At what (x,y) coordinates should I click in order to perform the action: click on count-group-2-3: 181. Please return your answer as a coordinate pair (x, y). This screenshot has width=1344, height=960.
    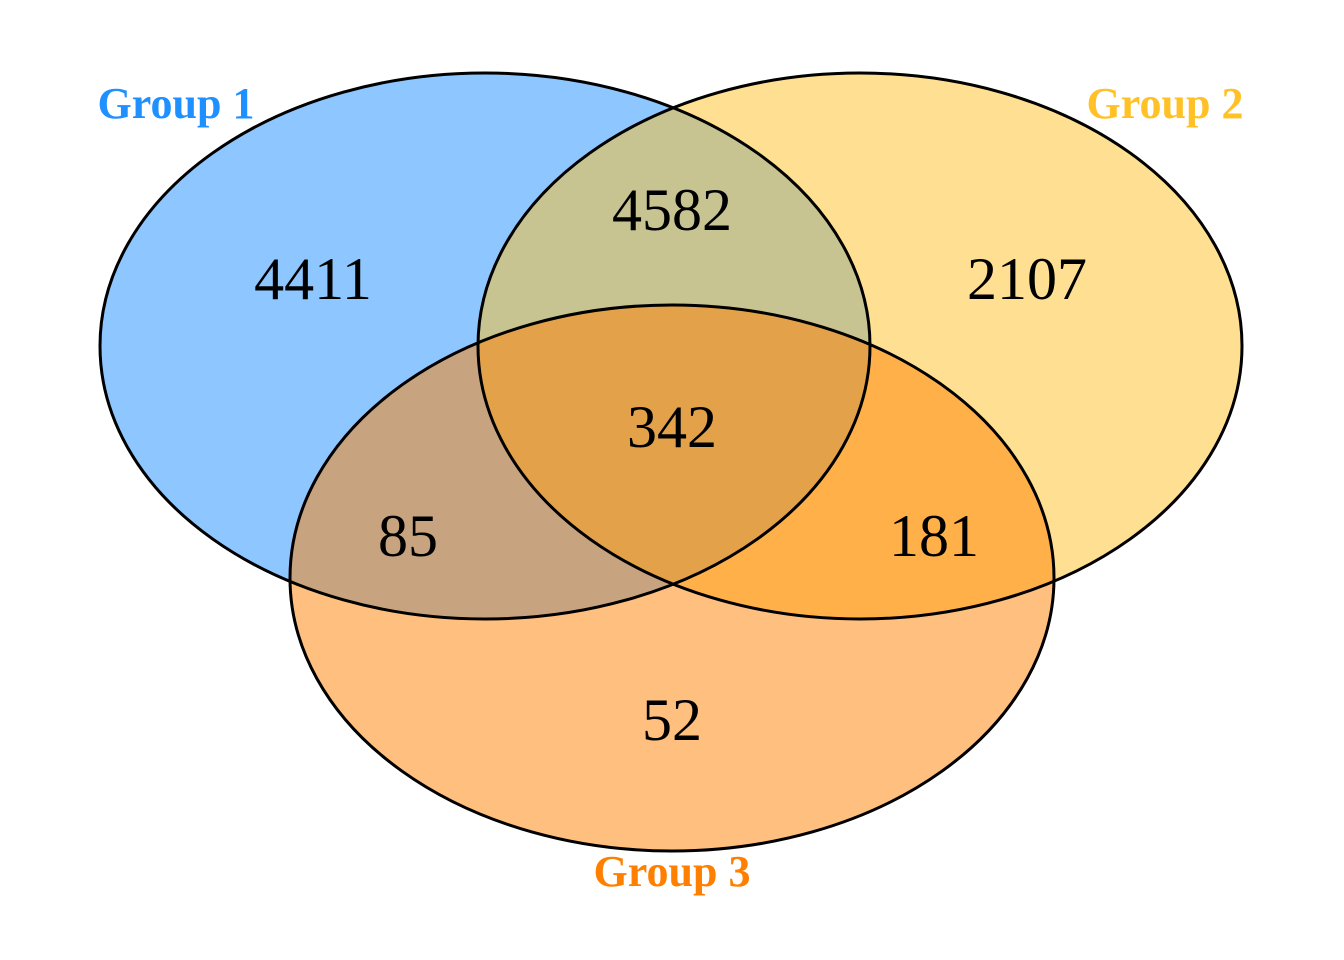
    Looking at the image, I should click on (934, 536).